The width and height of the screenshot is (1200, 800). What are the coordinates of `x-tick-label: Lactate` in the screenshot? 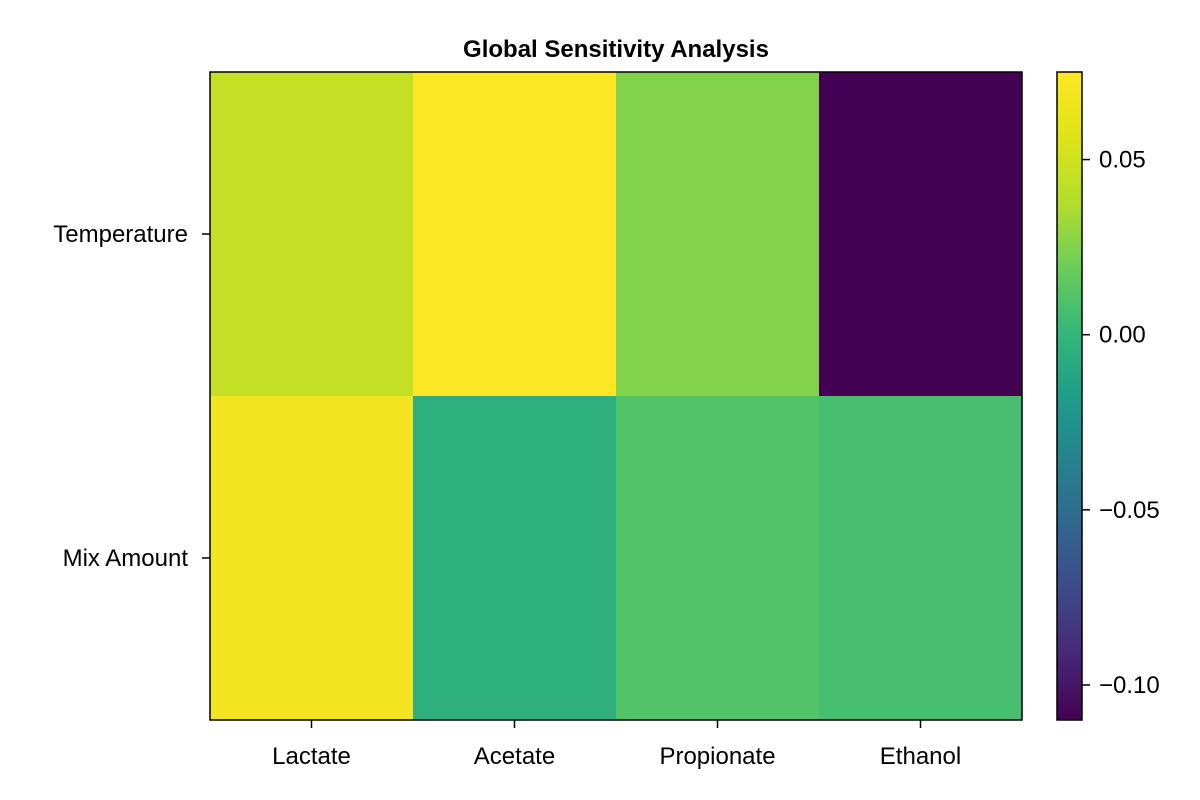 It's located at (311, 756).